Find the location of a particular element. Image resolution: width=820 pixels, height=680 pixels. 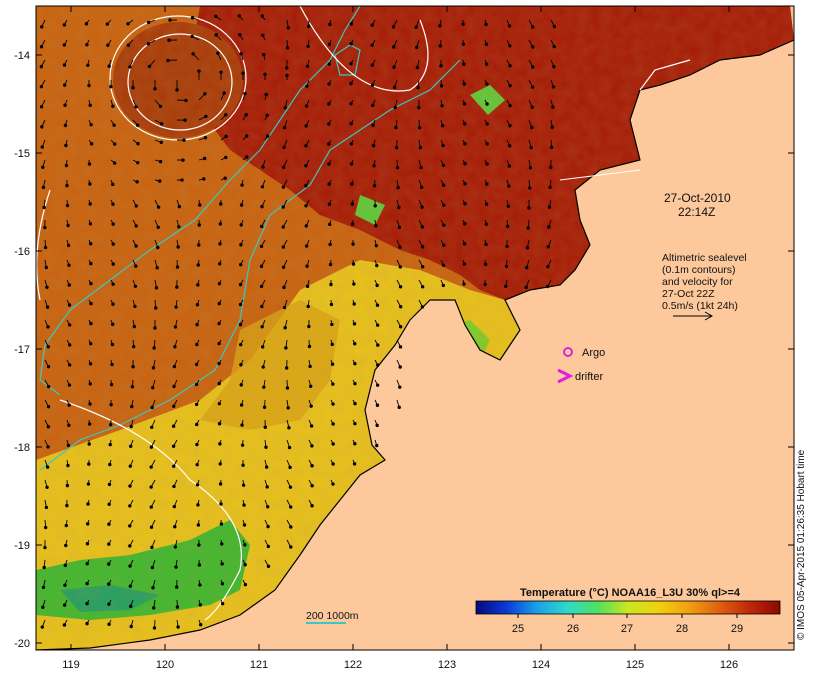

reference-arrow is located at coordinates (693, 316).